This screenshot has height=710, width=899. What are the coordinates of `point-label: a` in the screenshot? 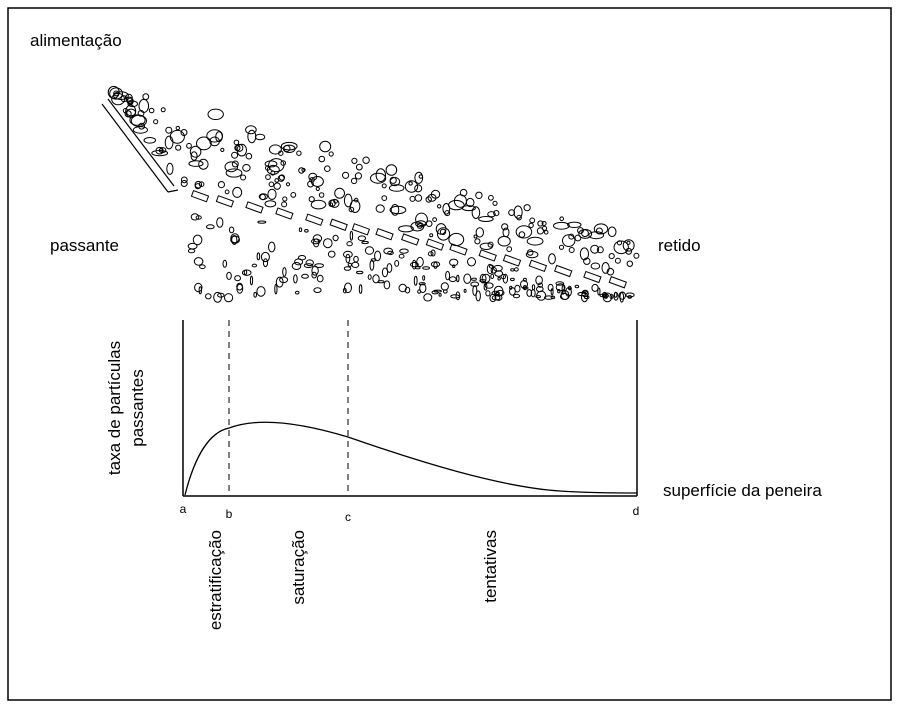 It's located at (183, 509).